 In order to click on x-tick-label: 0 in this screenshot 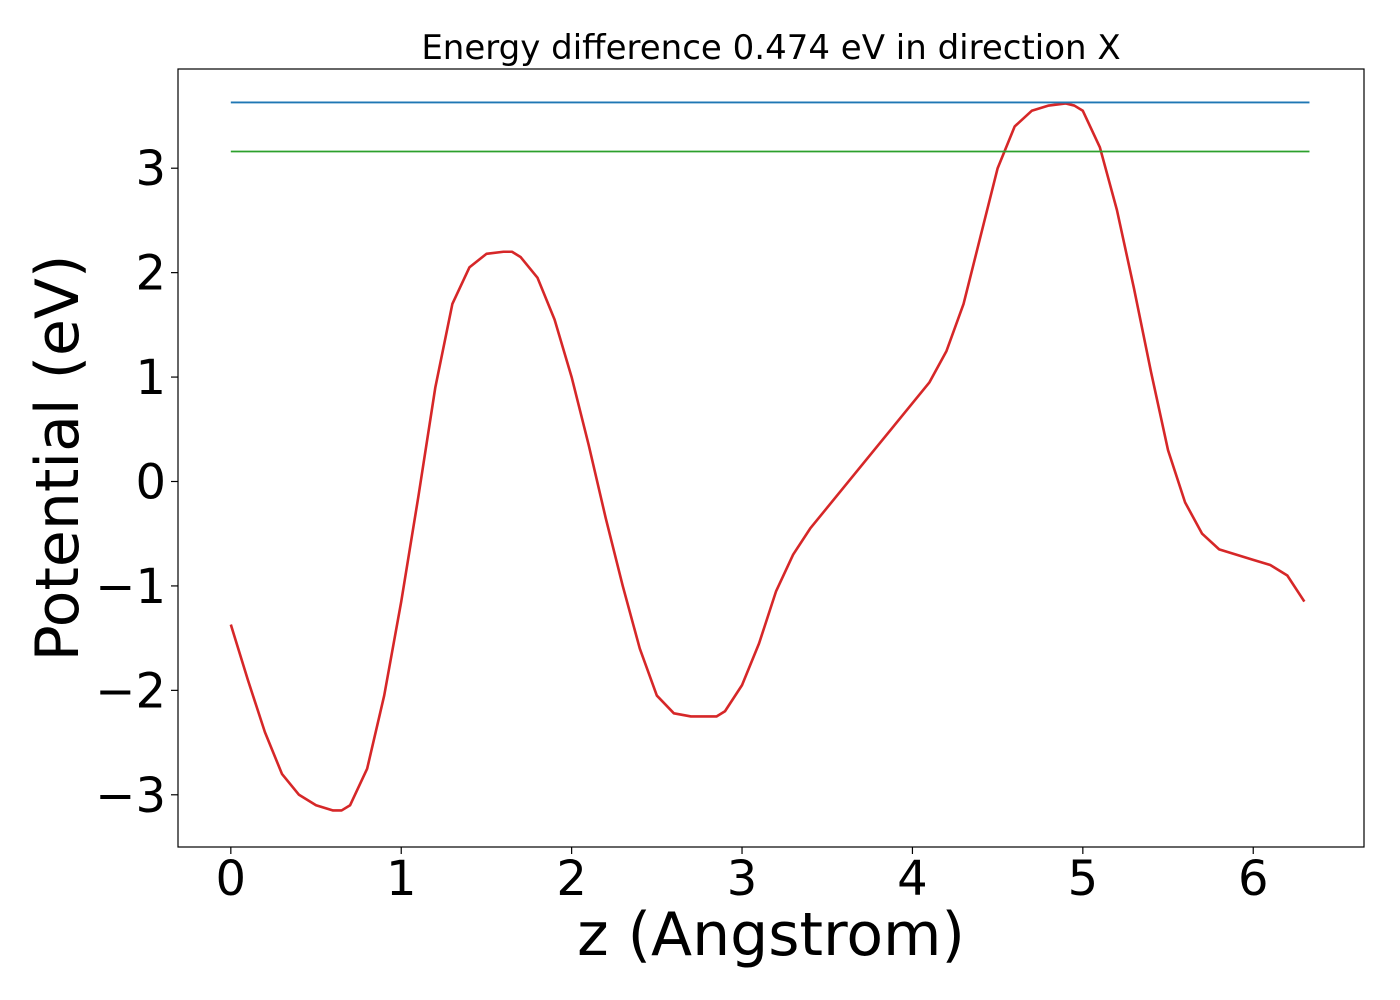, I will do `click(231, 879)`.